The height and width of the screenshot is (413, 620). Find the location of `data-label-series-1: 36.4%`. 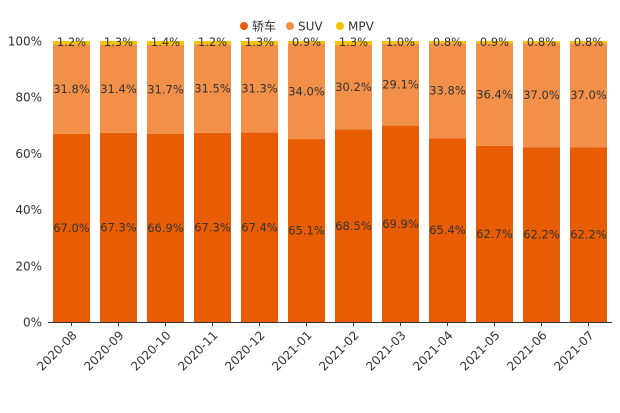

data-label-series-1: 36.4% is located at coordinates (494, 95).